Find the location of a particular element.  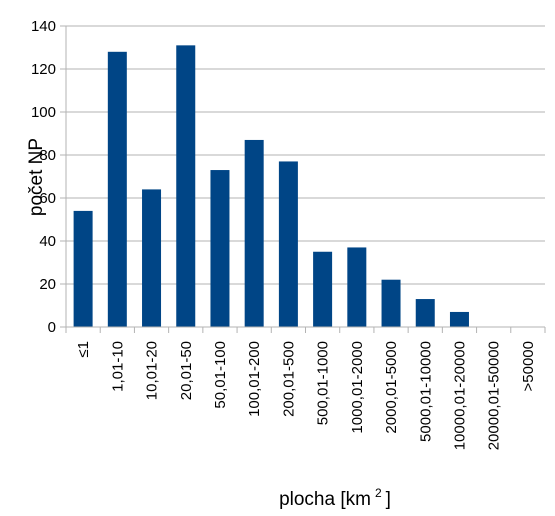

x-tick-label: 10,01-20 is located at coordinates (152, 370).